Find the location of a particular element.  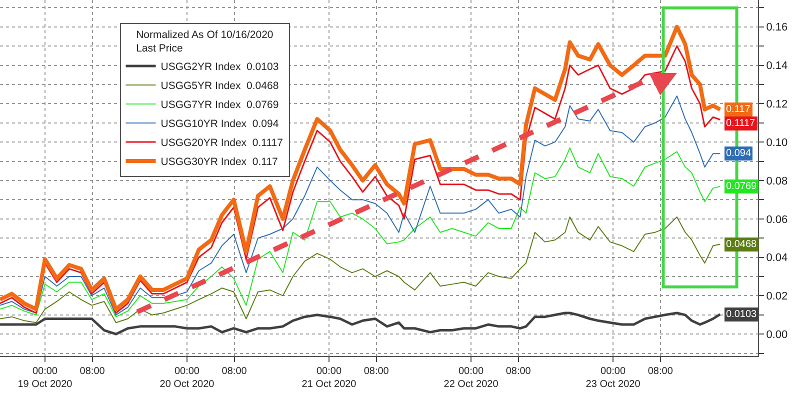

data-label: 0.0468 is located at coordinates (742, 244).